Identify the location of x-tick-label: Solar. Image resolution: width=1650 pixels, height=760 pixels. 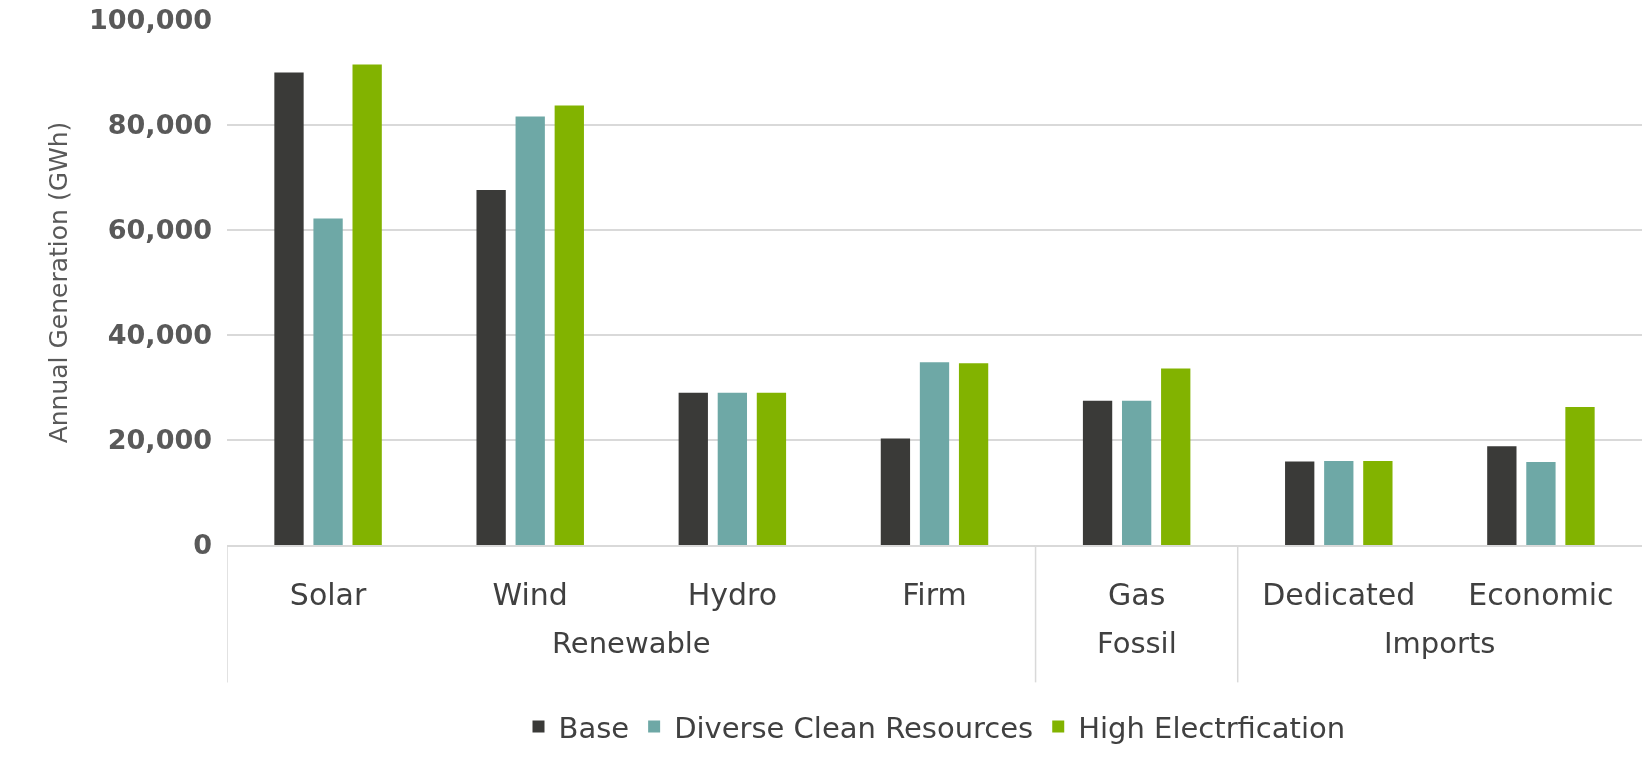
(328, 594).